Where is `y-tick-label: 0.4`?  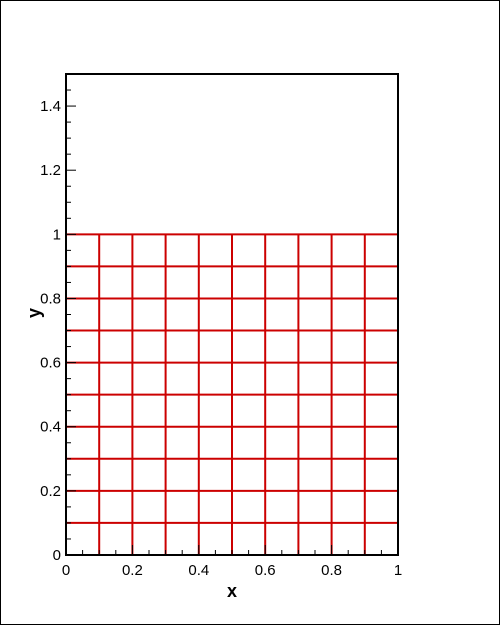
y-tick-label: 0.4 is located at coordinates (50, 427).